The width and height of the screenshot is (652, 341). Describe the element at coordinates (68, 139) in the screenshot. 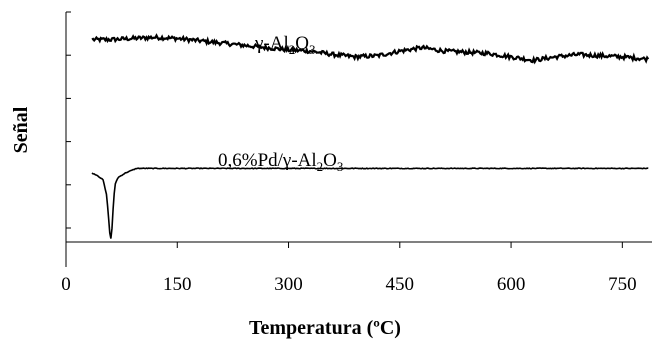

I see `y-axis` at that location.